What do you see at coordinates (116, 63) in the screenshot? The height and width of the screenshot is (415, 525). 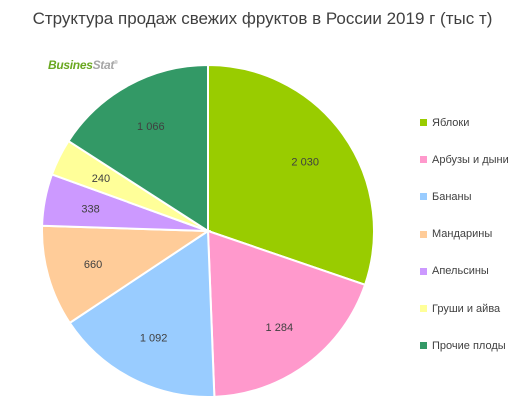 I see `logo-registered-mark: ®` at bounding box center [116, 63].